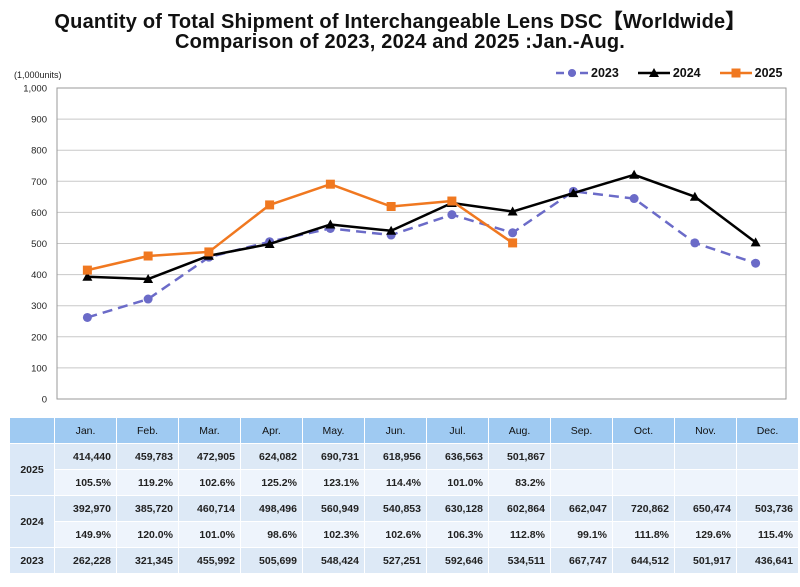 This screenshot has width=800, height=587. I want to click on table-header-month: May., so click(333, 430).